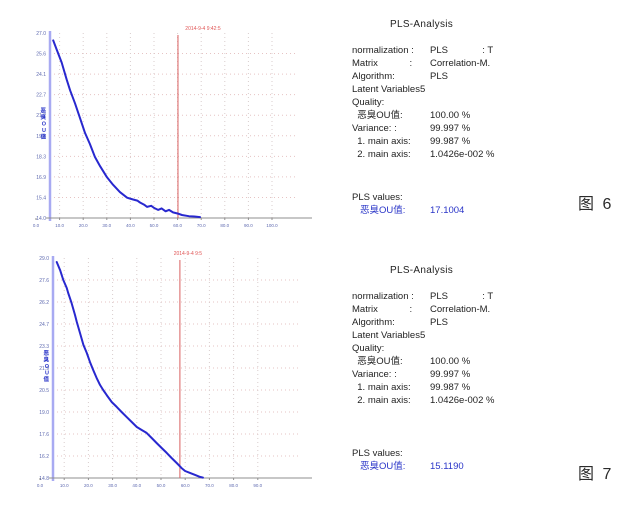 This screenshot has height=512, width=628. Describe the element at coordinates (447, 466) in the screenshot. I see `pls-value-number: 15.1190` at that location.